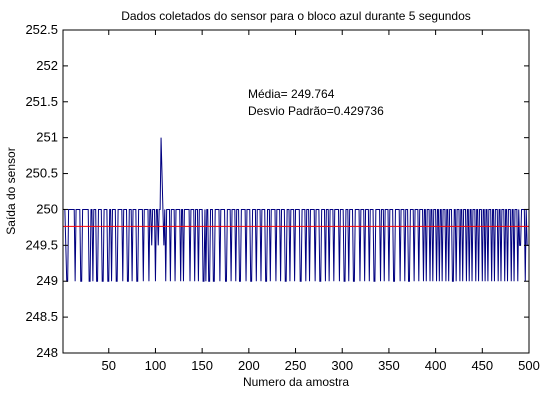  What do you see at coordinates (41, 29) in the screenshot?
I see `y-tick-label: 252.5` at bounding box center [41, 29].